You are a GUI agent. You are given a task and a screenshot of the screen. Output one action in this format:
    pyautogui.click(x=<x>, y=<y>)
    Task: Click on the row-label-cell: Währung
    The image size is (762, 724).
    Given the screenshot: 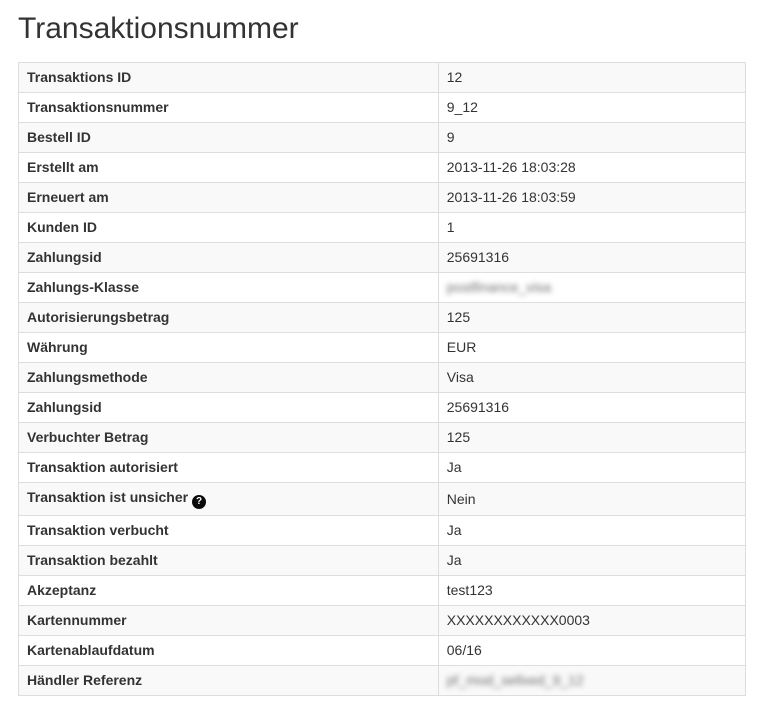 What is the action you would take?
    pyautogui.click(x=228, y=347)
    